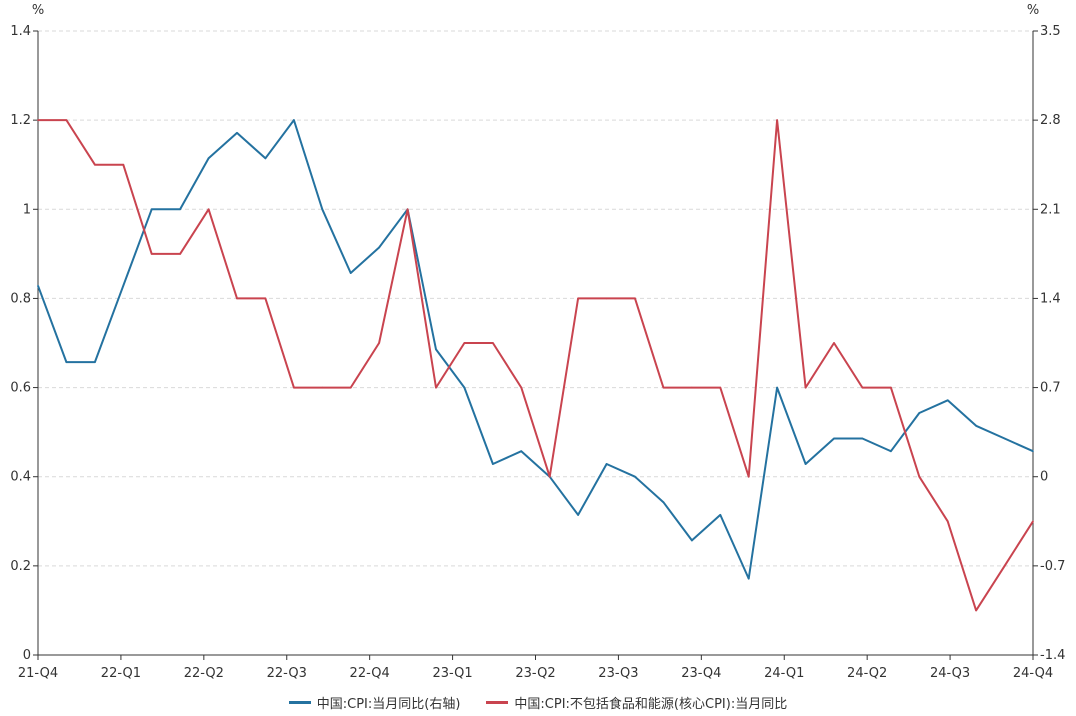 The height and width of the screenshot is (716, 1076). What do you see at coordinates (20, 298) in the screenshot?
I see `left-tick-label: 0.8` at bounding box center [20, 298].